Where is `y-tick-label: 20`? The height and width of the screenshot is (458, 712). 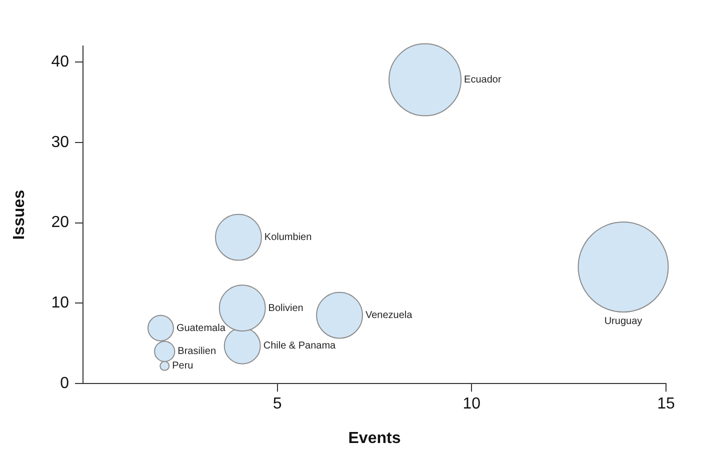 y-tick-label: 20 is located at coordinates (60, 223).